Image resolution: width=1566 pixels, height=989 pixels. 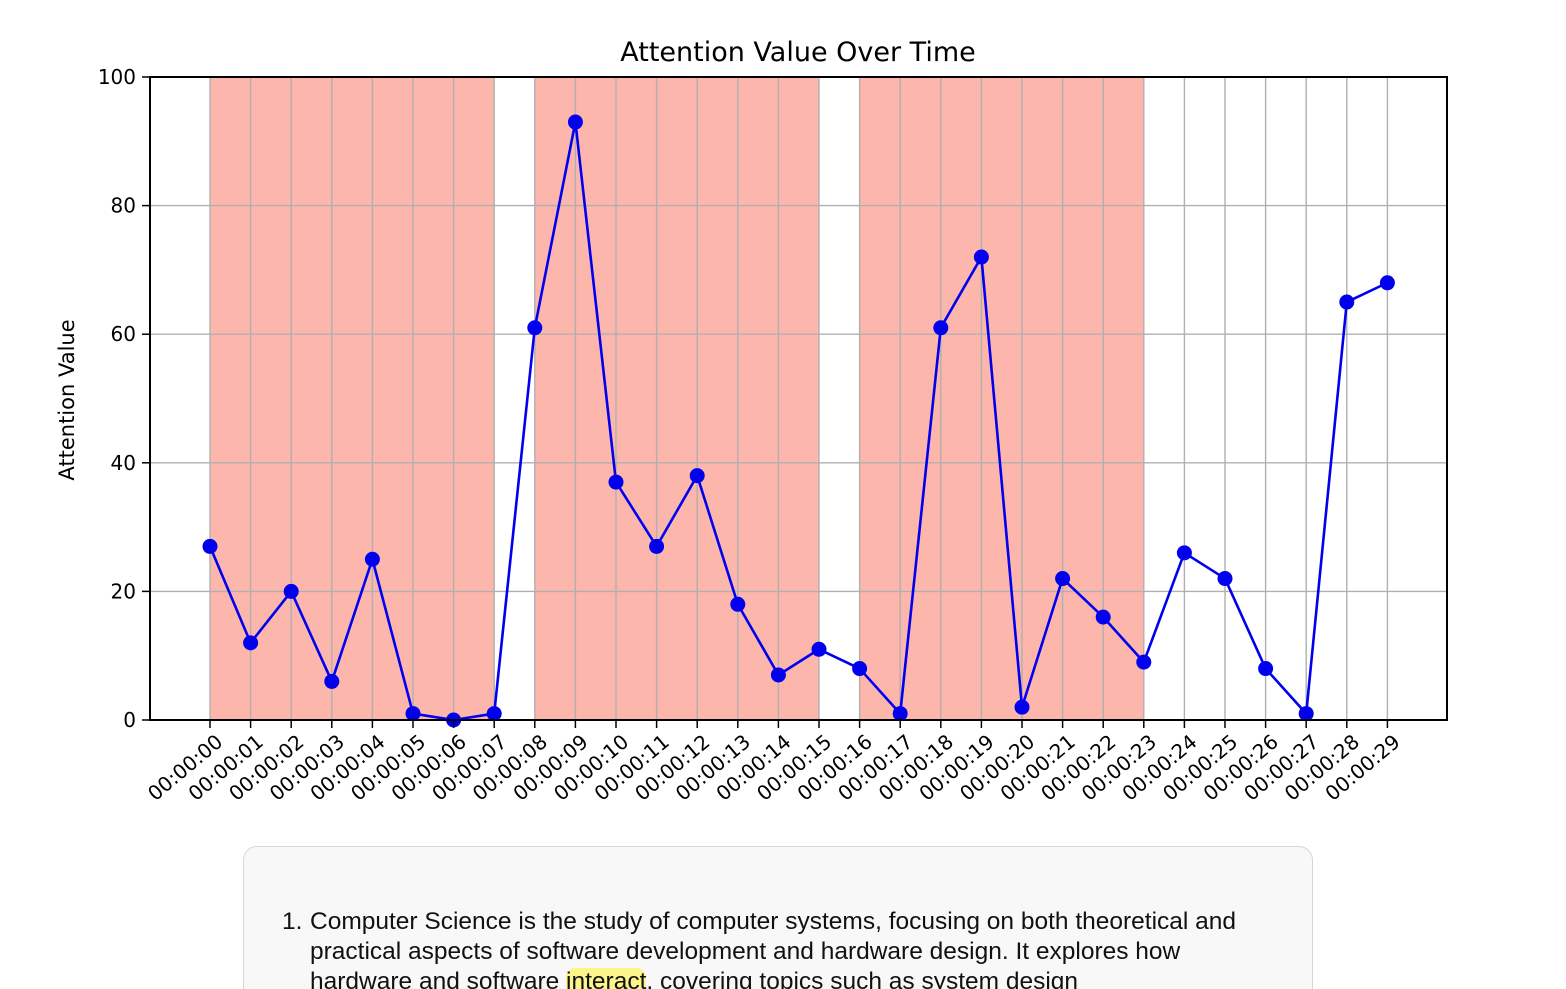 What do you see at coordinates (129, 720) in the screenshot?
I see `y-tick-label: 0` at bounding box center [129, 720].